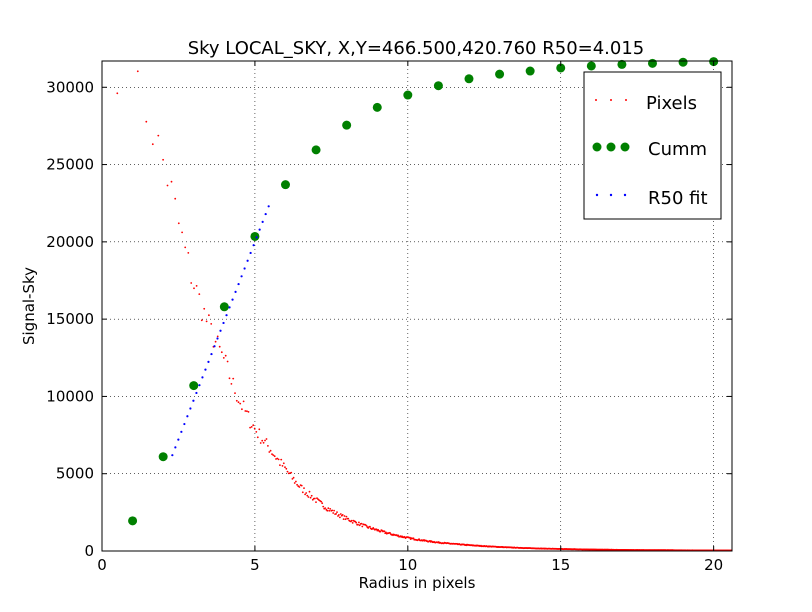 The height and width of the screenshot is (612, 812). I want to click on legend-label-pixels: Pixels, so click(671, 103).